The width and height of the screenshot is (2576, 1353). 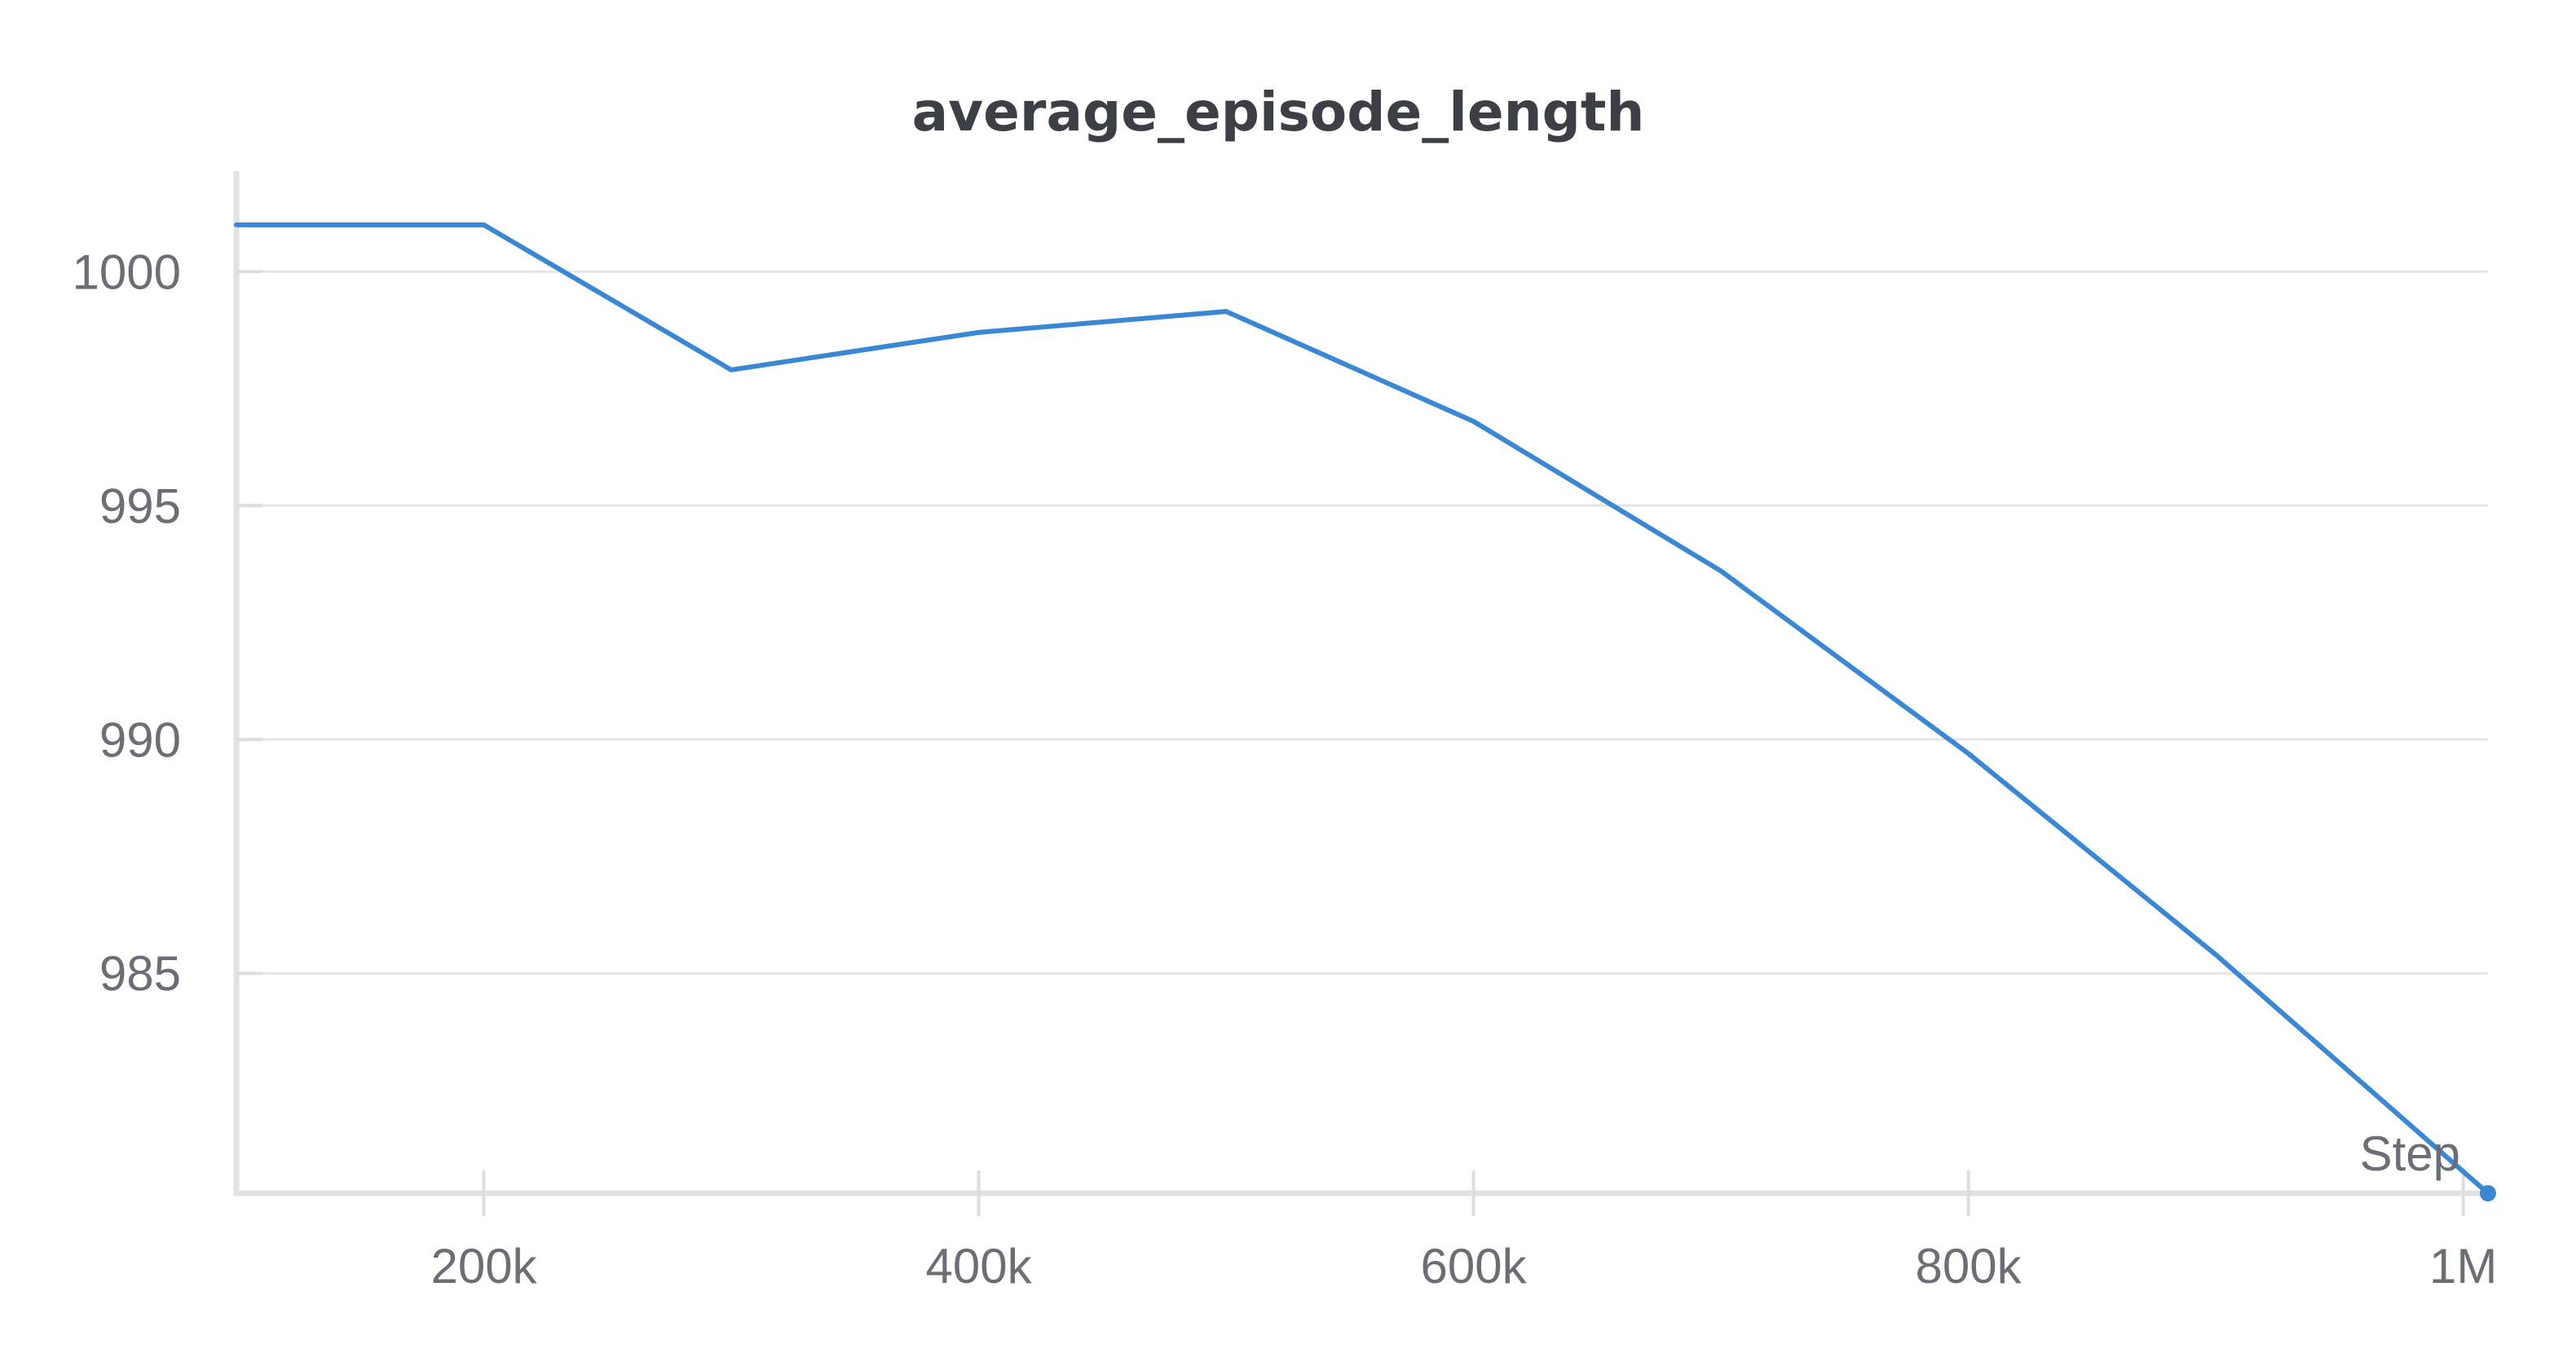 I want to click on chart-title: average_episode_length, so click(x=1278, y=112).